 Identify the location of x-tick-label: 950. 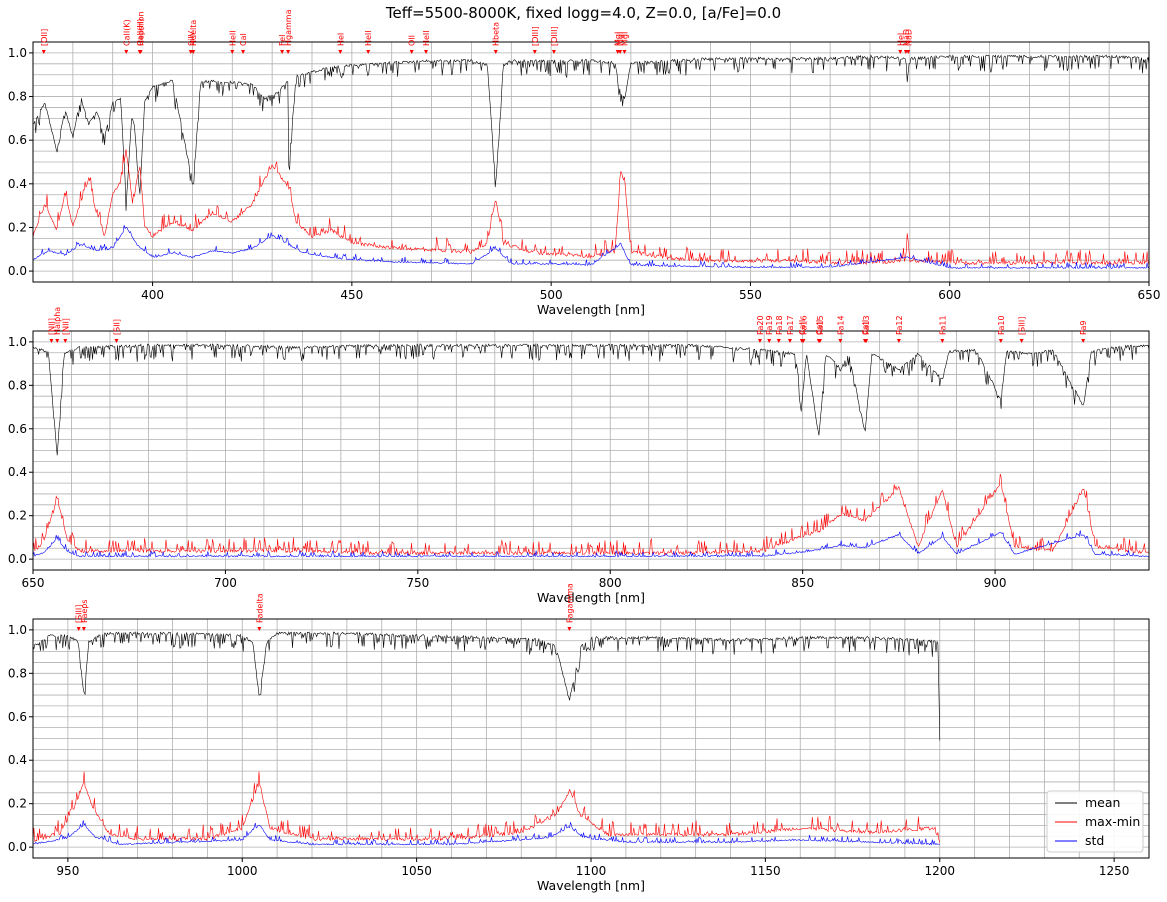
(67, 871).